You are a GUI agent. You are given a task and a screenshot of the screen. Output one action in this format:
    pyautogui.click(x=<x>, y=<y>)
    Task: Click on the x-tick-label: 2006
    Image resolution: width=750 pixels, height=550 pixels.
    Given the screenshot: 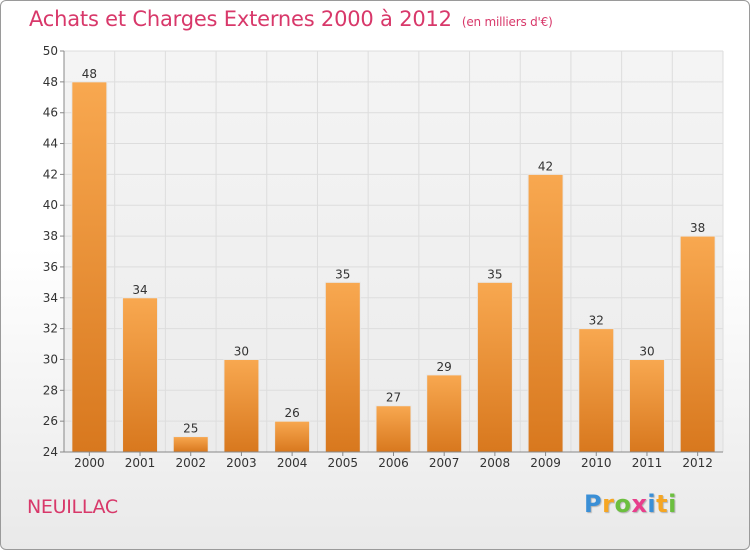 What is the action you would take?
    pyautogui.click(x=393, y=463)
    